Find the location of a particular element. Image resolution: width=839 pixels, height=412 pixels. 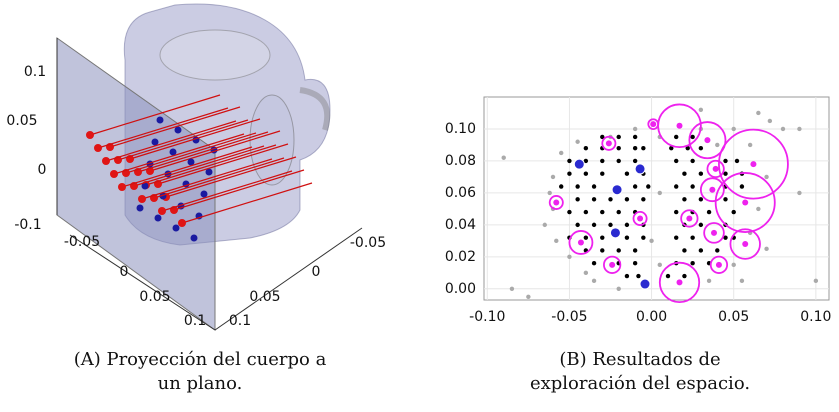

caption-a: (A) Proyección del cuerpo a un plano. is located at coordinates (200, 372).